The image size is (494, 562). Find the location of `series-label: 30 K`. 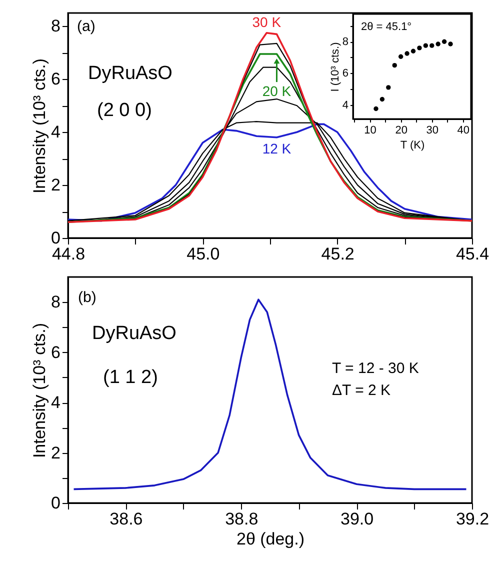

series-label: 30 K is located at coordinates (267, 22).